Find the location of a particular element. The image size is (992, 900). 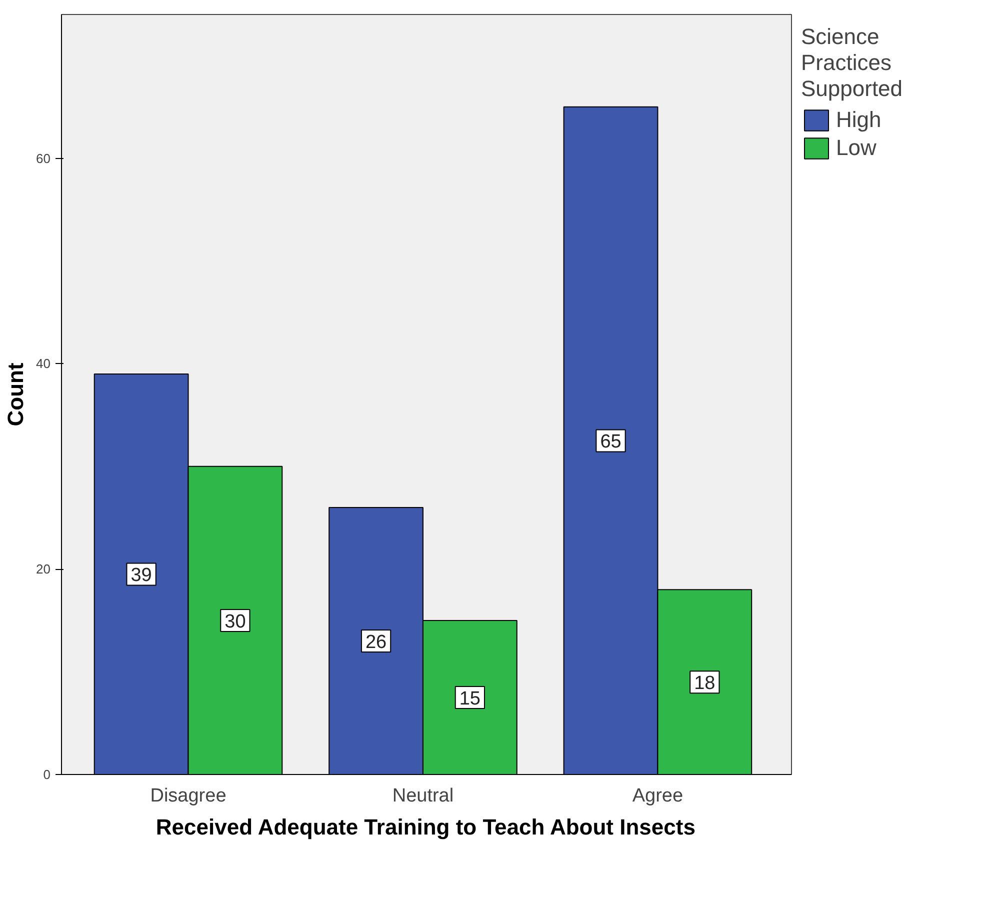

data-label: 26 is located at coordinates (376, 642).